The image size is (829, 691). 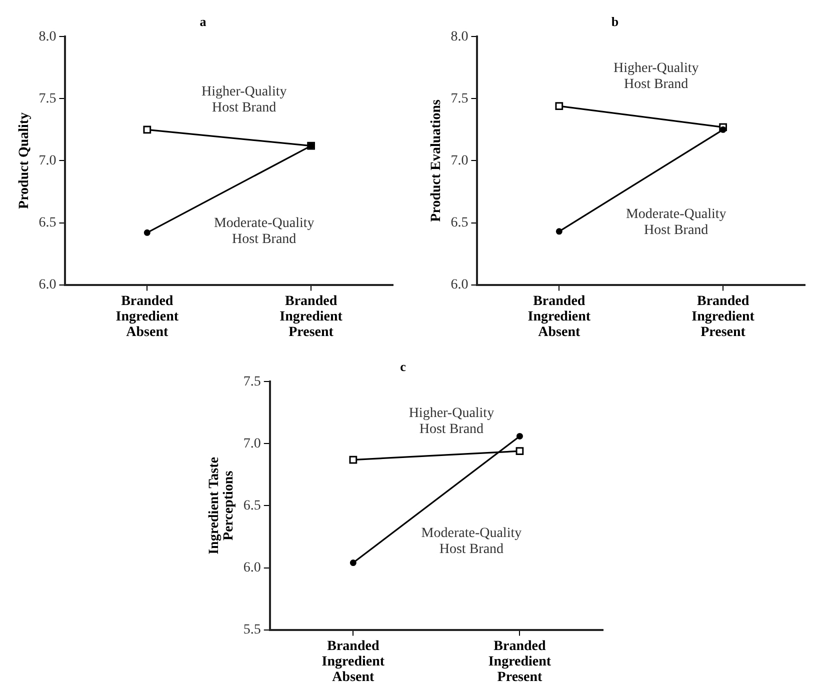 I want to click on y-axis-title: Ingredient Taste Perceptions, so click(x=221, y=505).